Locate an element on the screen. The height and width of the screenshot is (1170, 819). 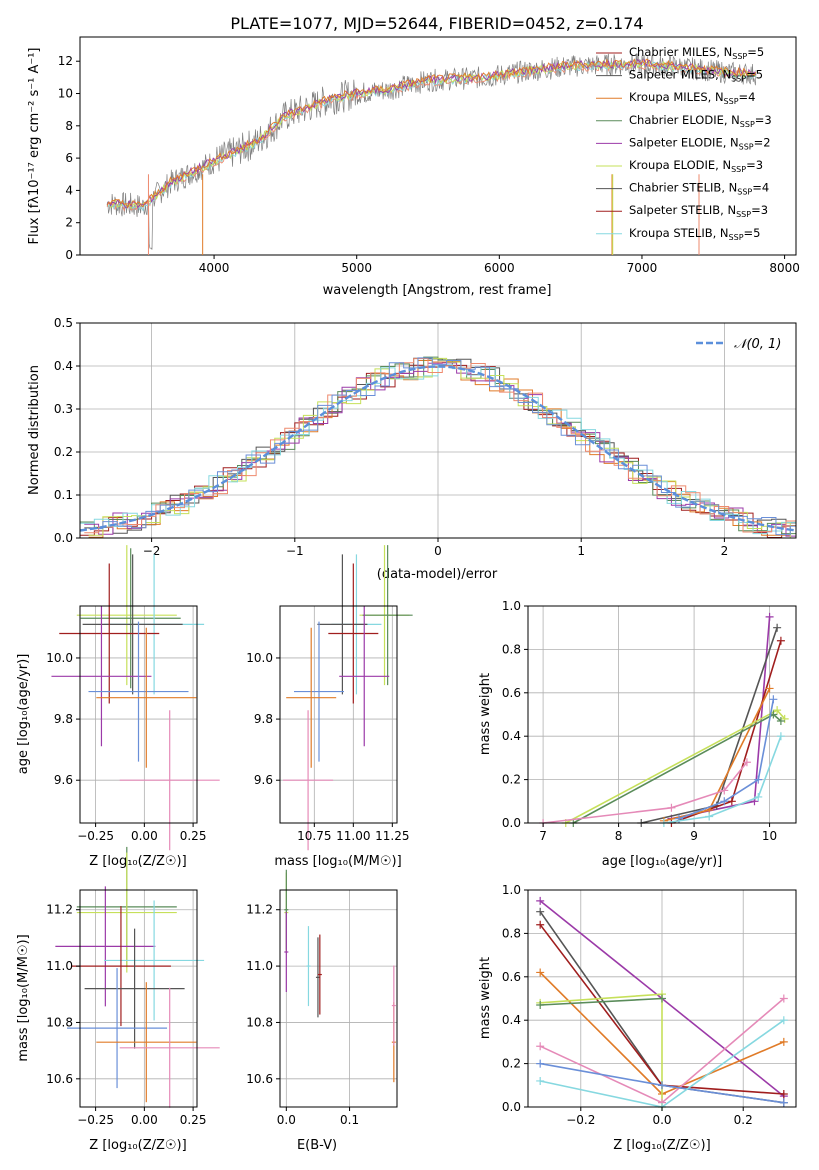
residual-xlabel: (data-model)/error is located at coordinates (437, 574).